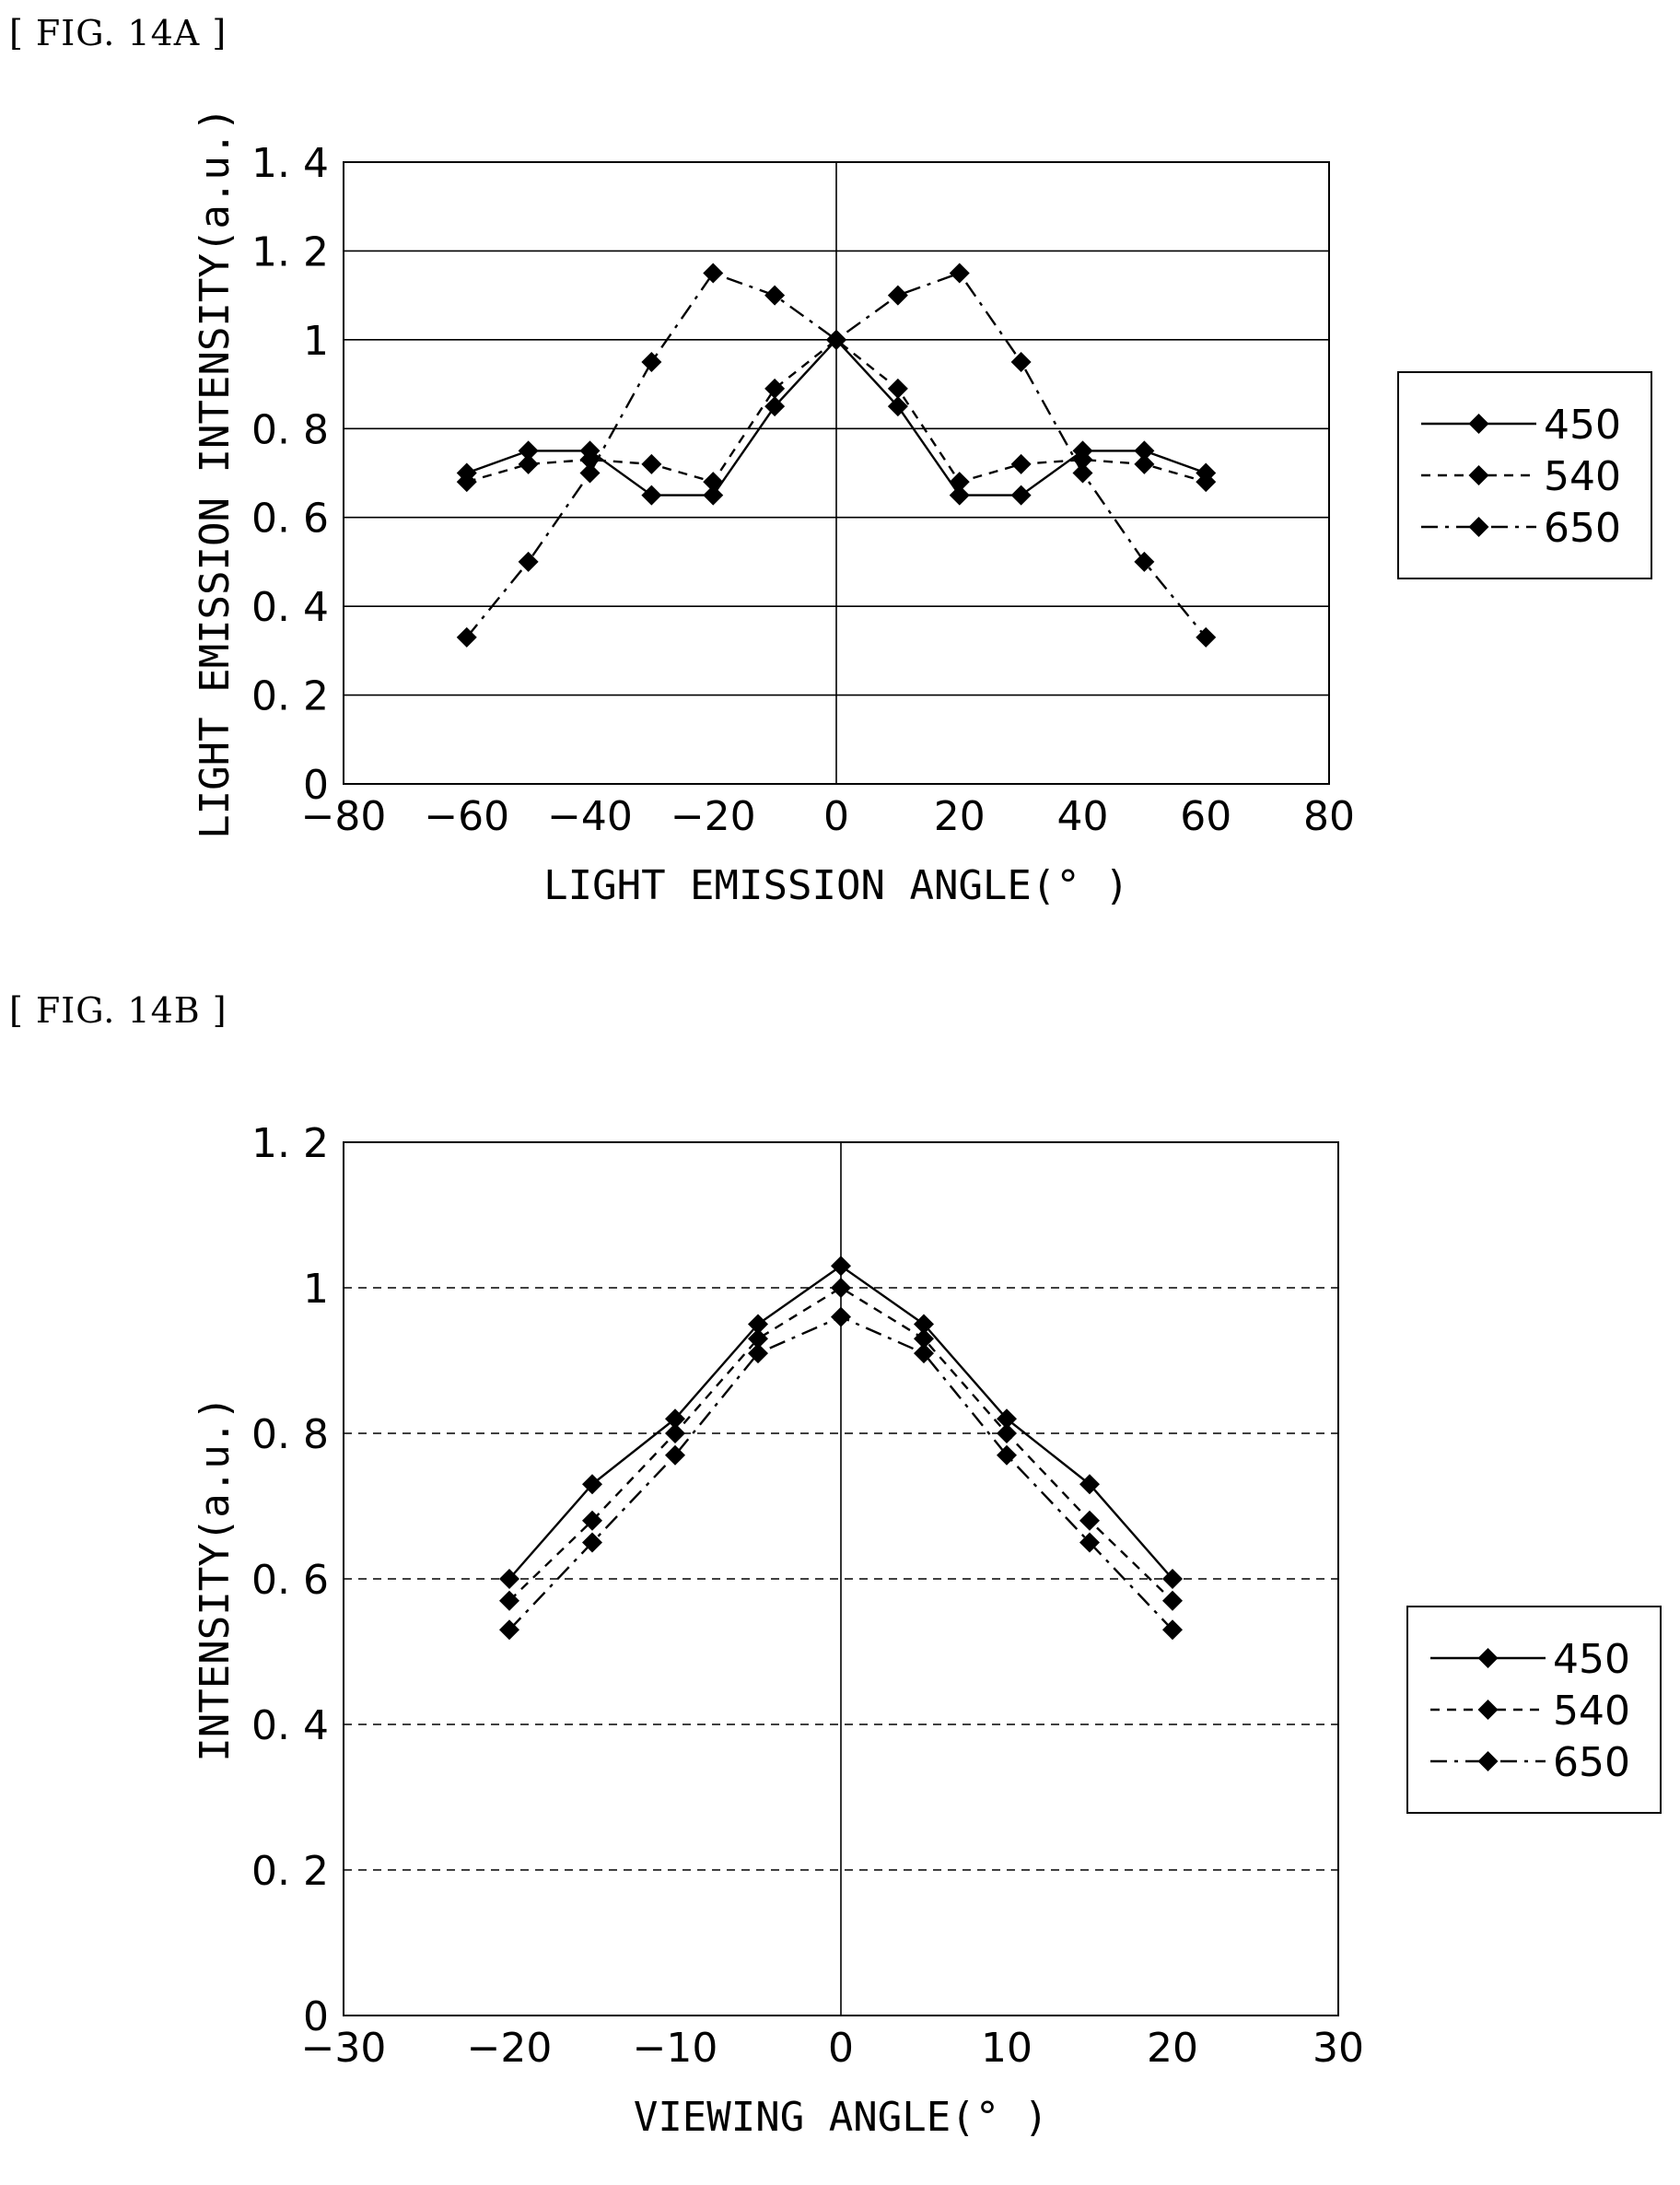  Describe the element at coordinates (118, 33) in the screenshot. I see `figure-a-label: [ FIG. 14A ]` at that location.